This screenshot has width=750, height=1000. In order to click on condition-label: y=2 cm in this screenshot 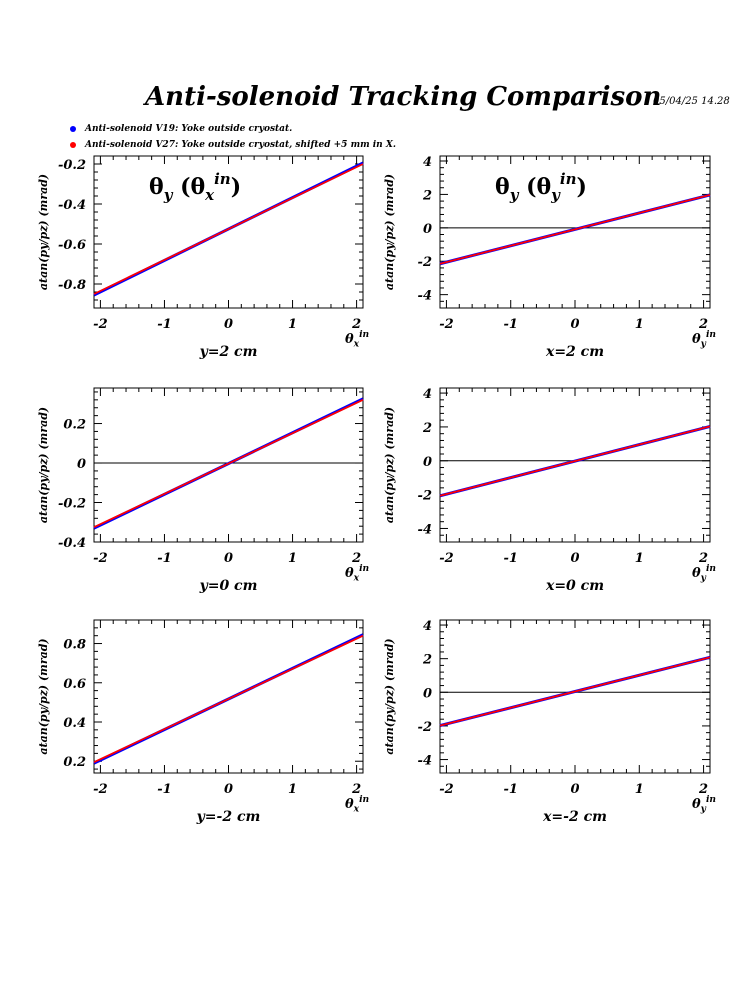, I will do `click(228, 352)`.